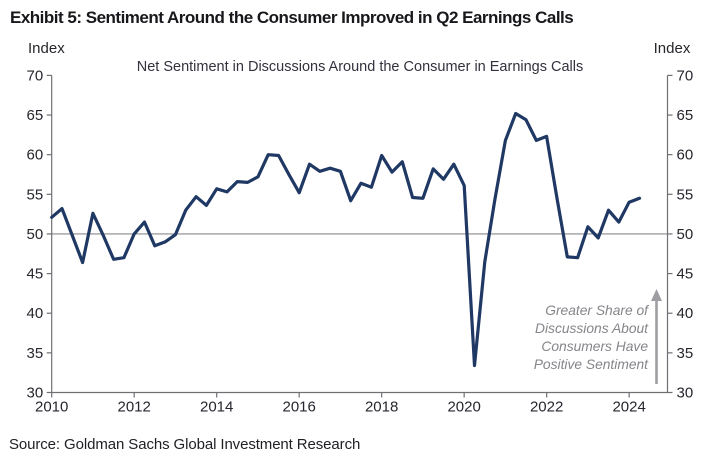  What do you see at coordinates (685, 234) in the screenshot?
I see `y-axis-tick-label-right: 50` at bounding box center [685, 234].